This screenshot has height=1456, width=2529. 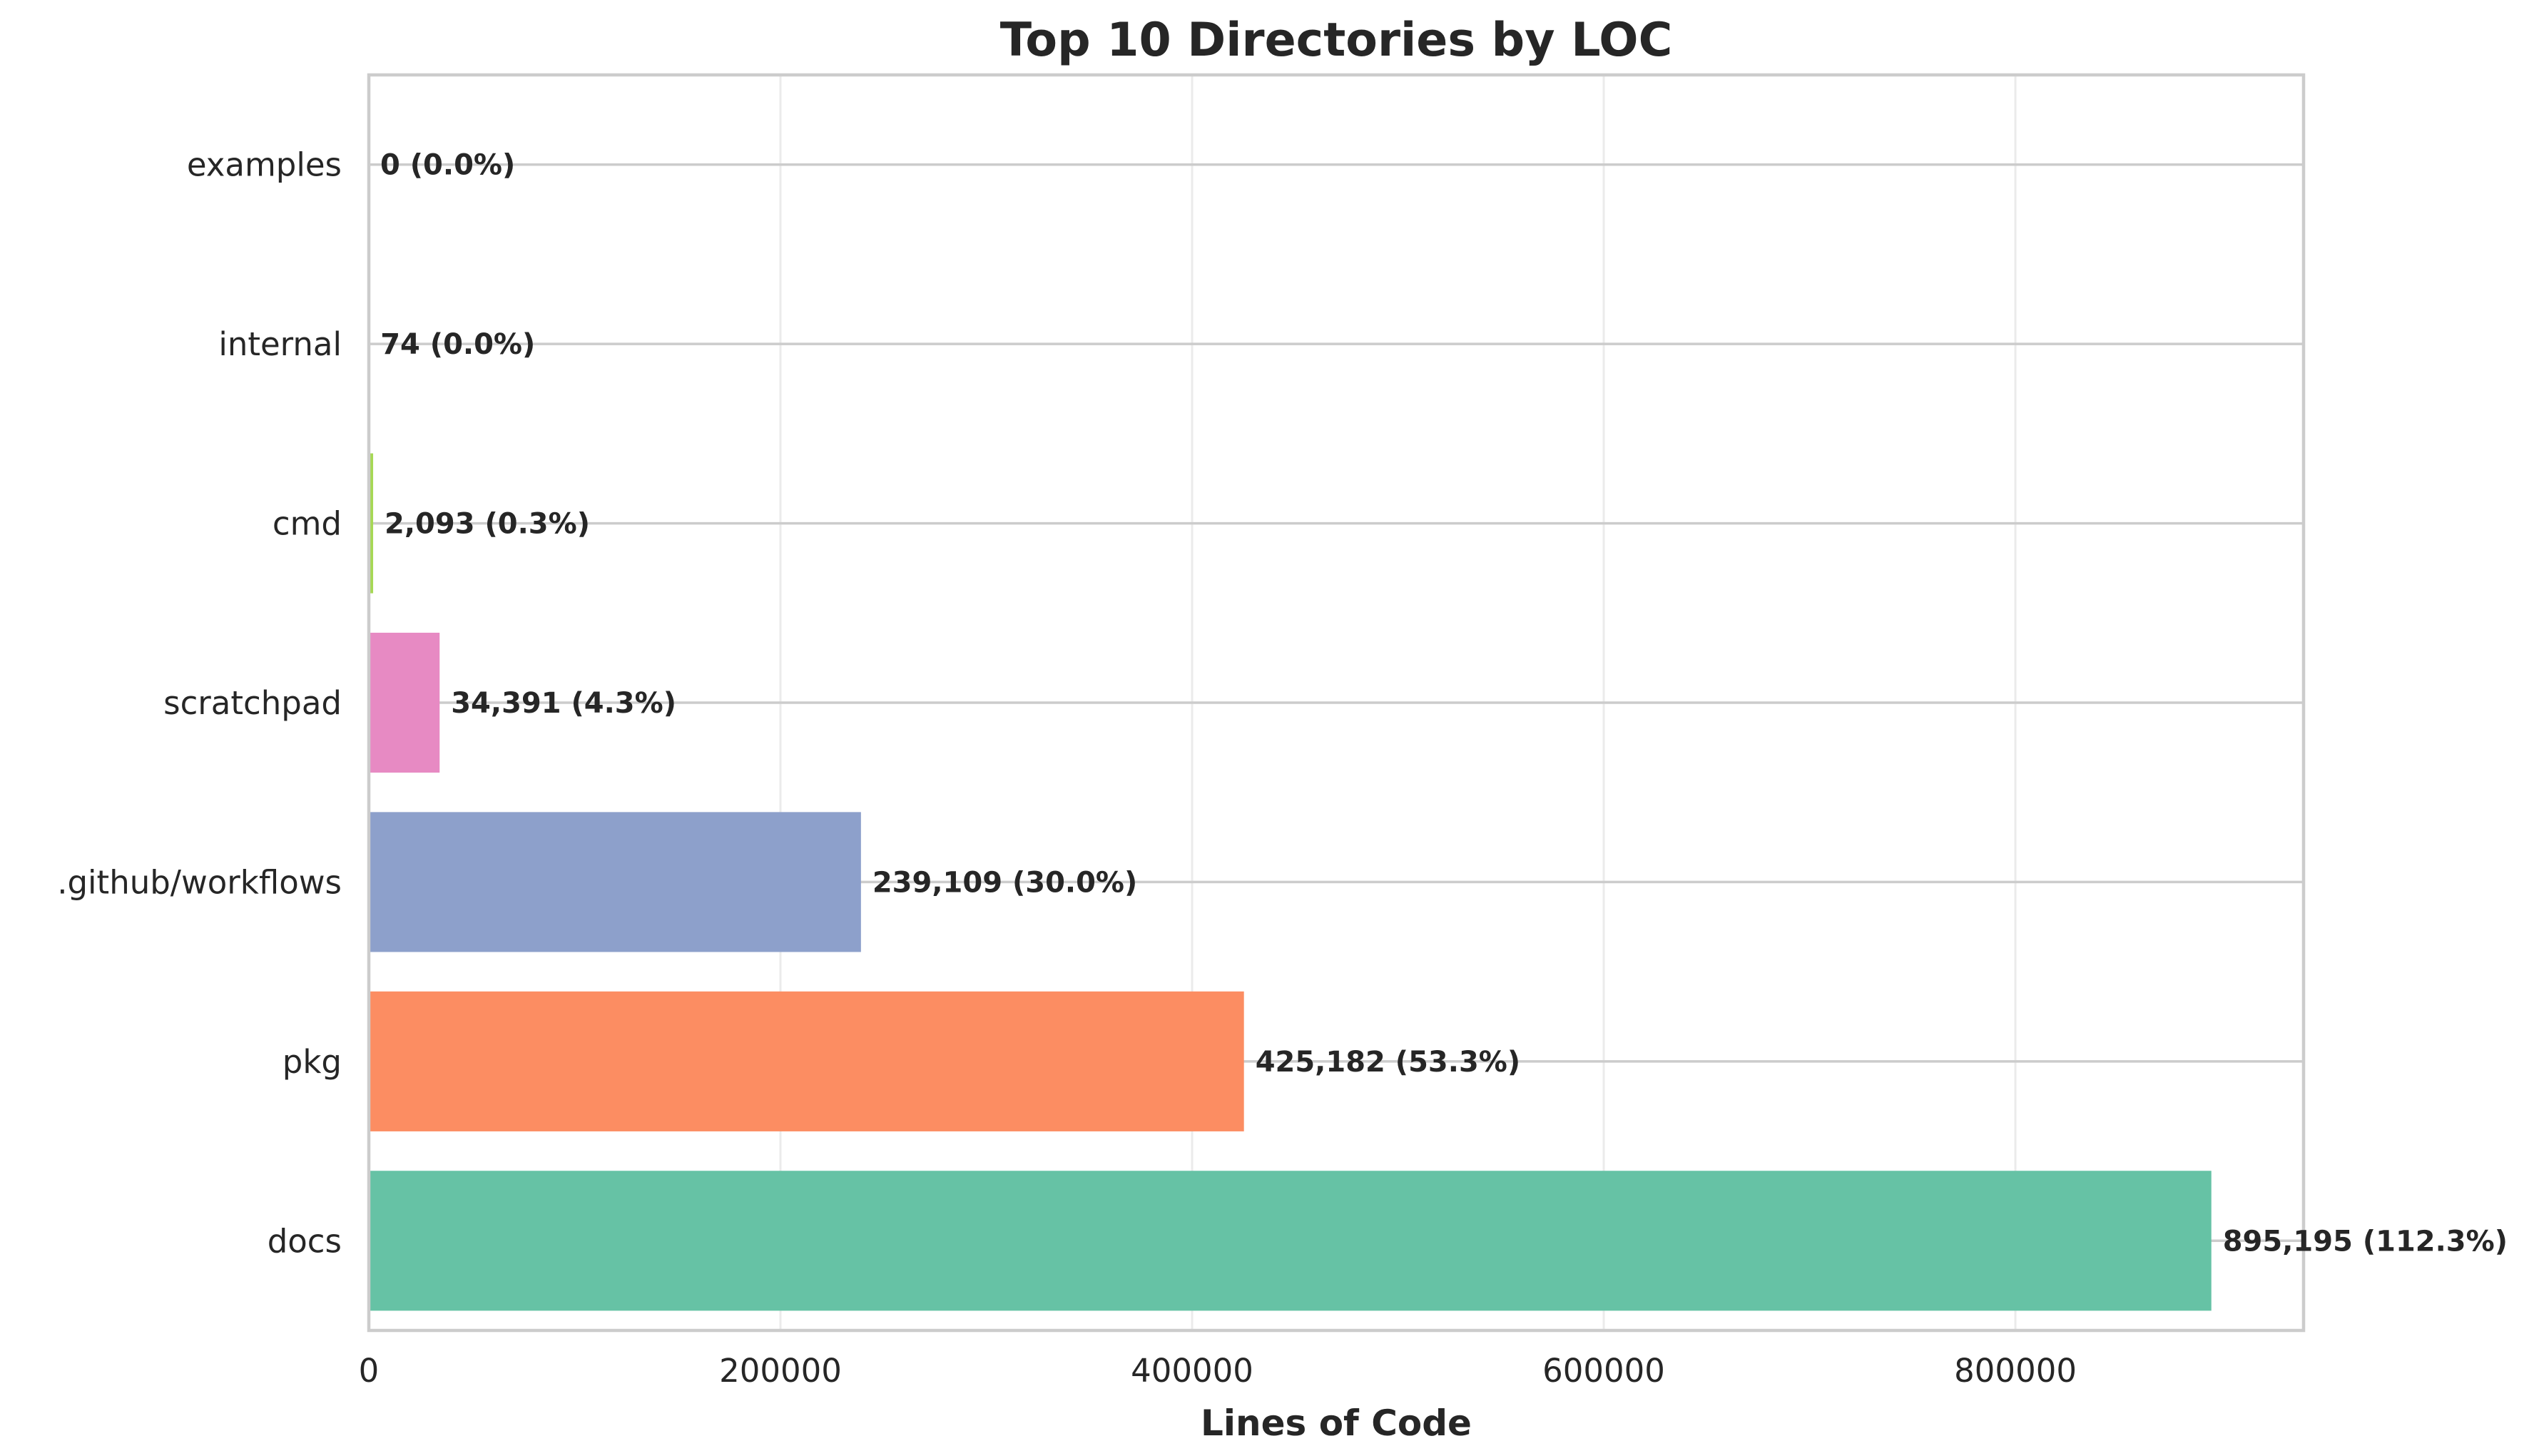 I want to click on y-tick-label: internal, so click(x=280, y=344).